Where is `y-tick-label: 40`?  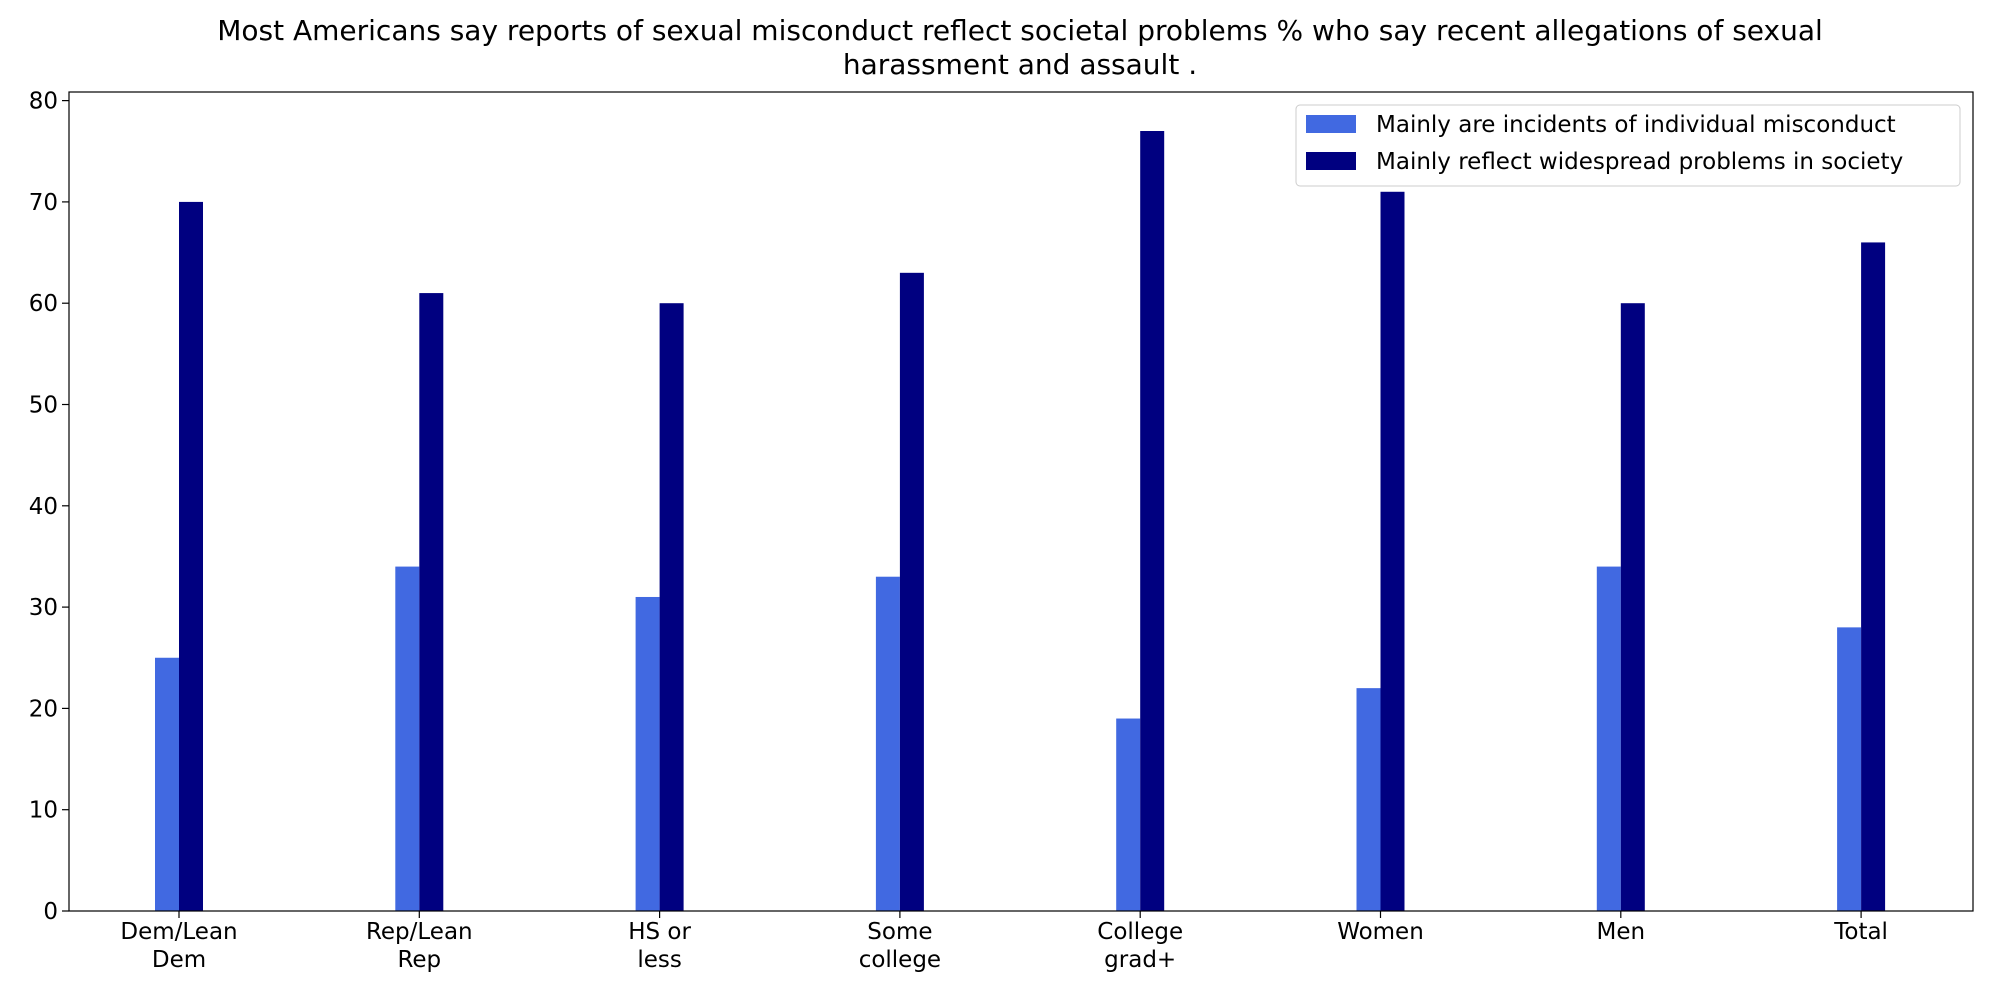 y-tick-label: 40 is located at coordinates (43, 507).